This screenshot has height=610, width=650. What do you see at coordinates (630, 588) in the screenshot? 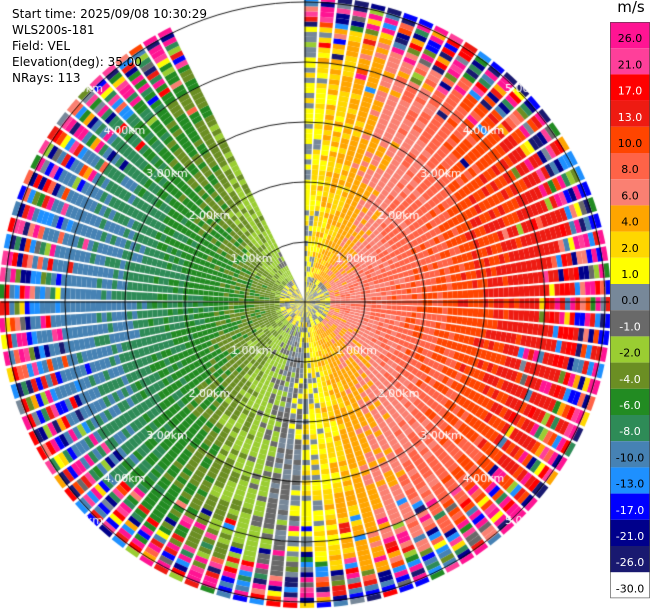
I see `colorbar-tick-label: -30.0` at bounding box center [630, 588].